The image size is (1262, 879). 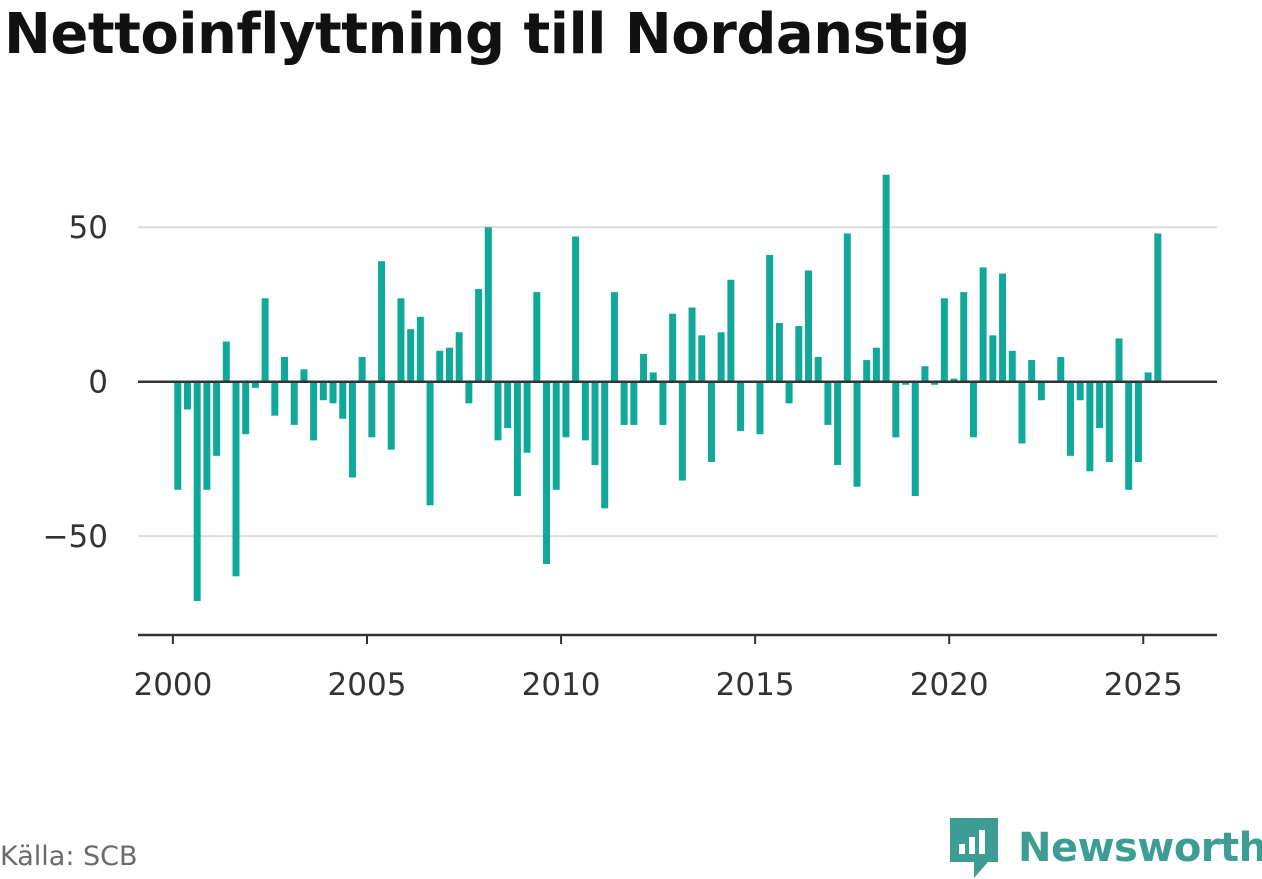 I want to click on y-tick-label: −50, so click(x=75, y=537).